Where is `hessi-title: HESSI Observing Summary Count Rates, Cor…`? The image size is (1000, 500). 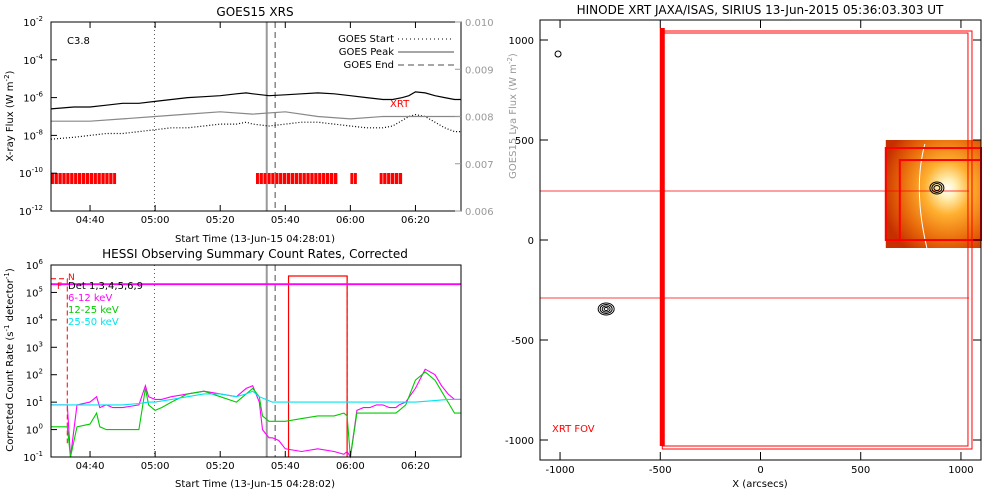 hessi-title: HESSI Observing Summary Count Rates, Cor… is located at coordinates (255, 254).